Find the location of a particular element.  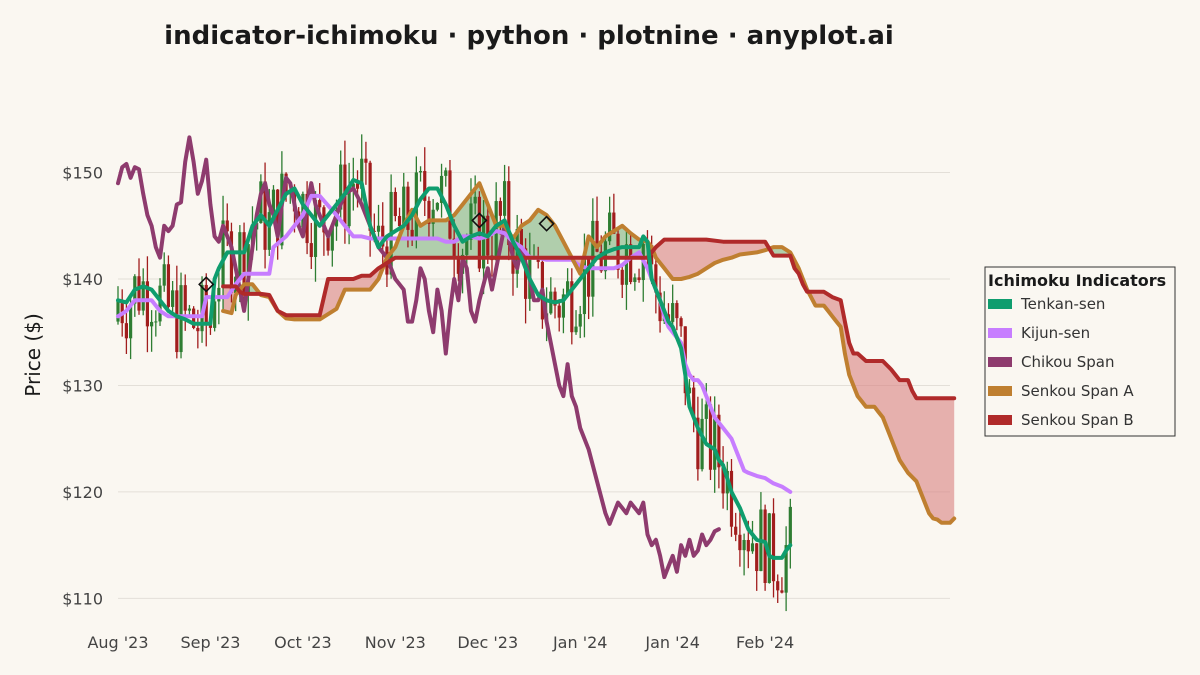

y-axis-ticks: $110 $120 $130 $140 $150 is located at coordinates (82, 386).